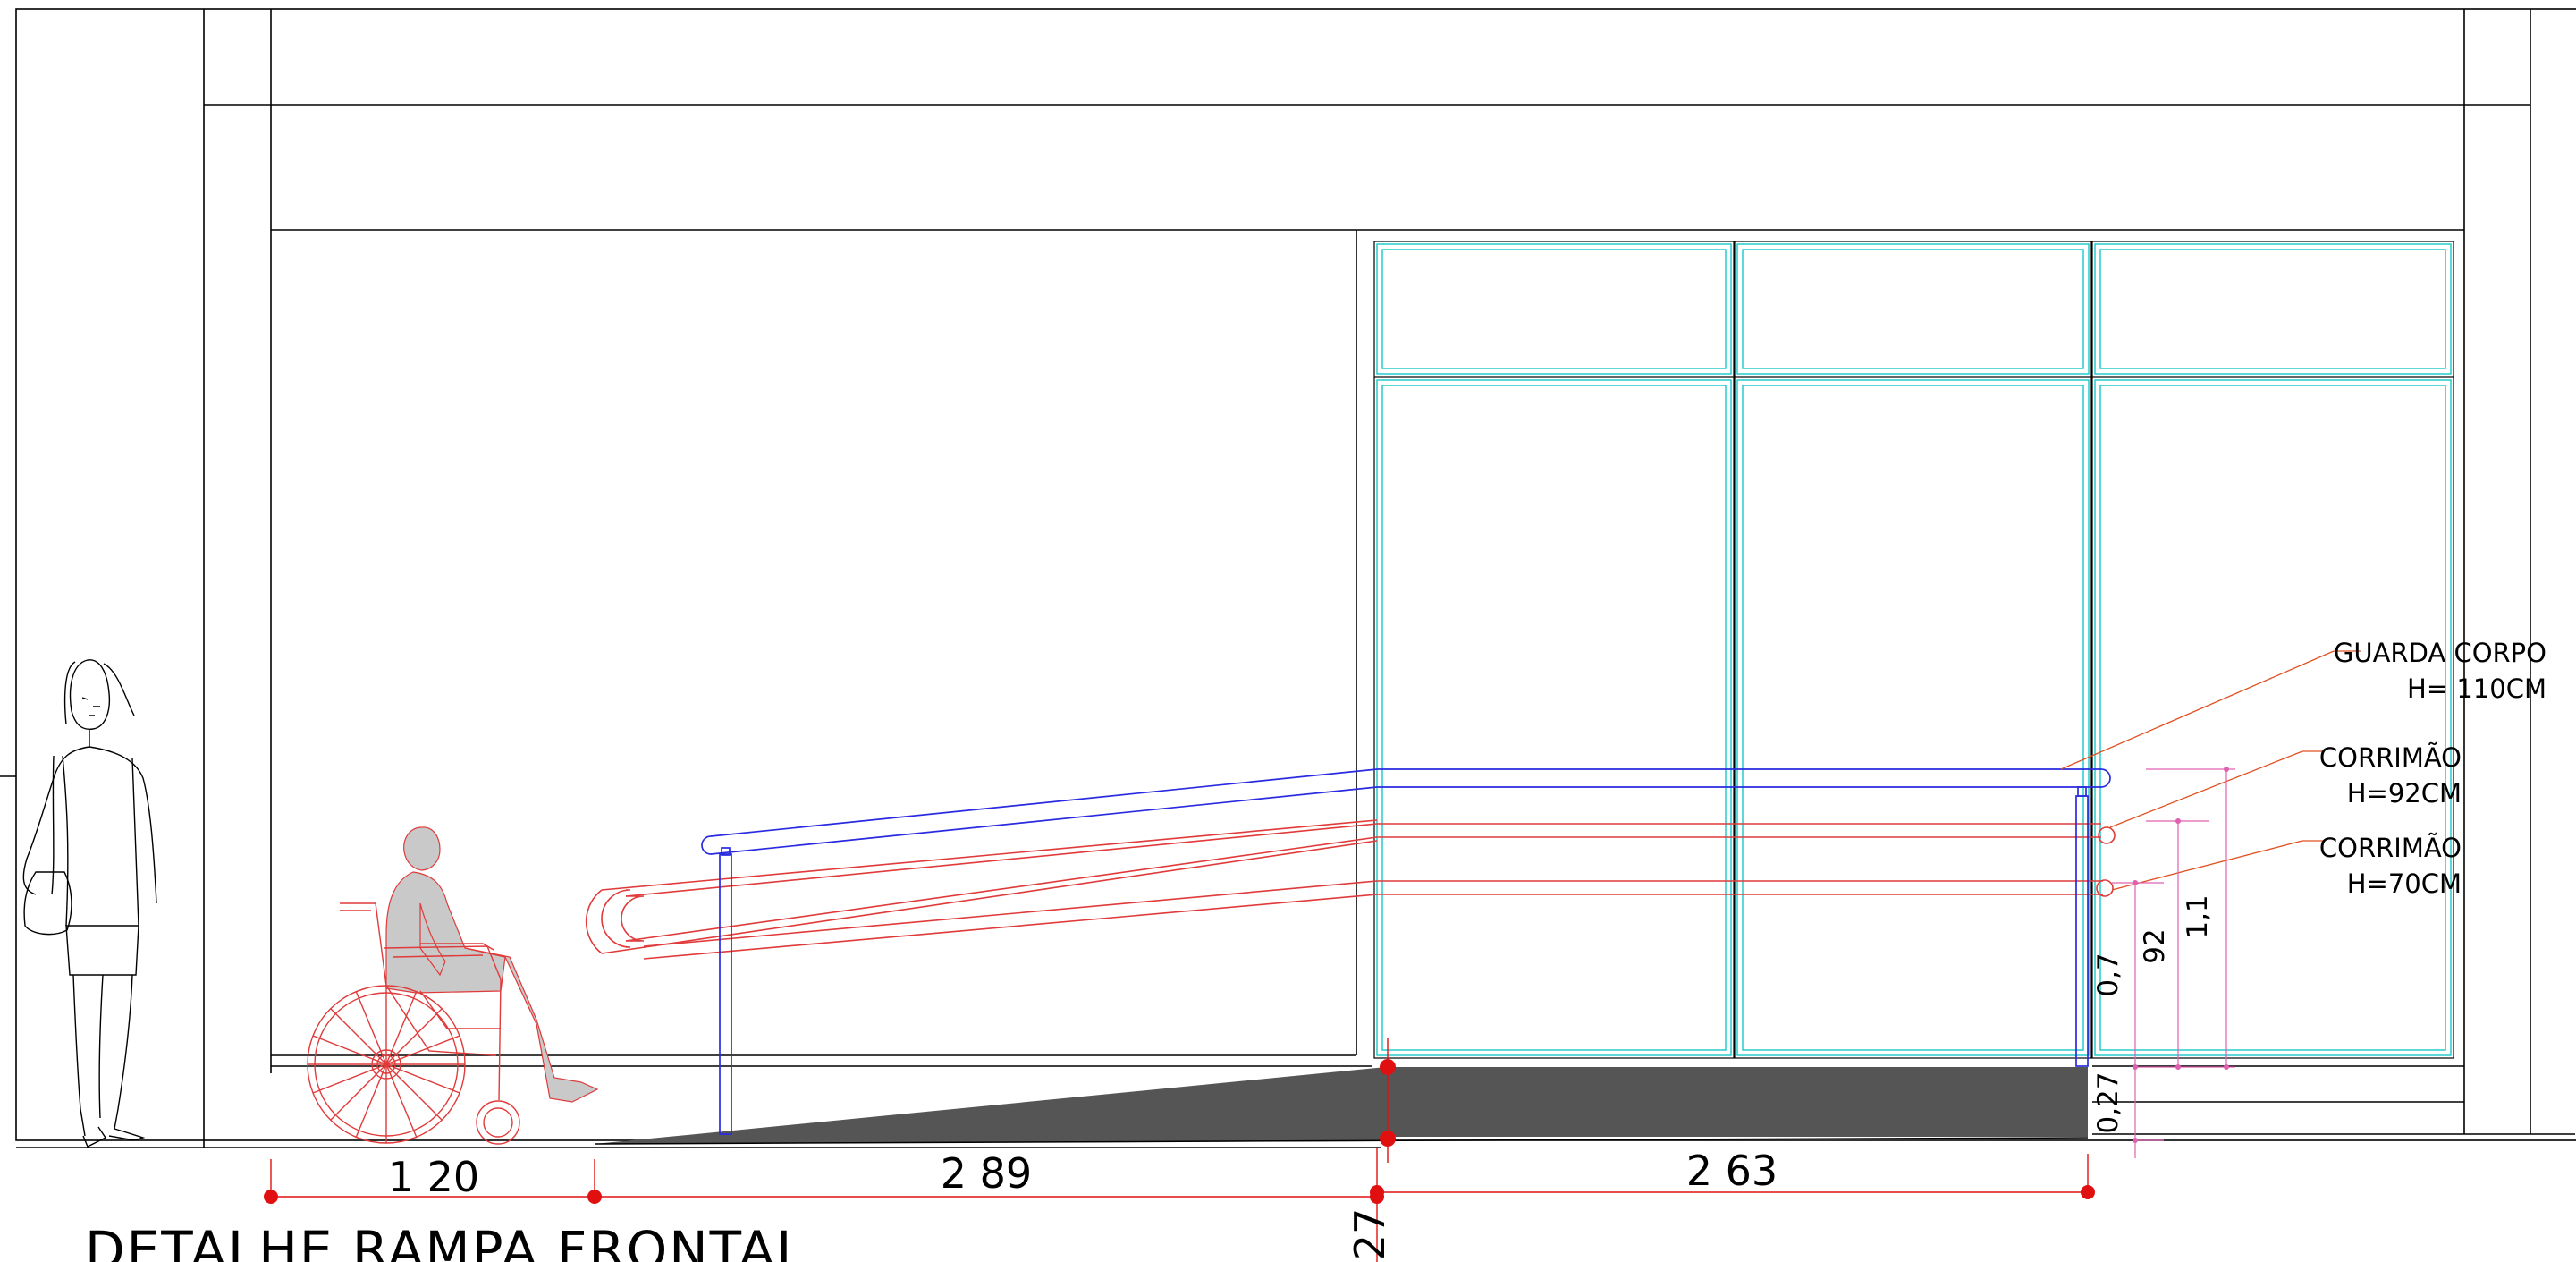 The height and width of the screenshot is (1262, 2576). Describe the element at coordinates (2476, 688) in the screenshot. I see `guardrail-height-label: H= 110CM` at that location.